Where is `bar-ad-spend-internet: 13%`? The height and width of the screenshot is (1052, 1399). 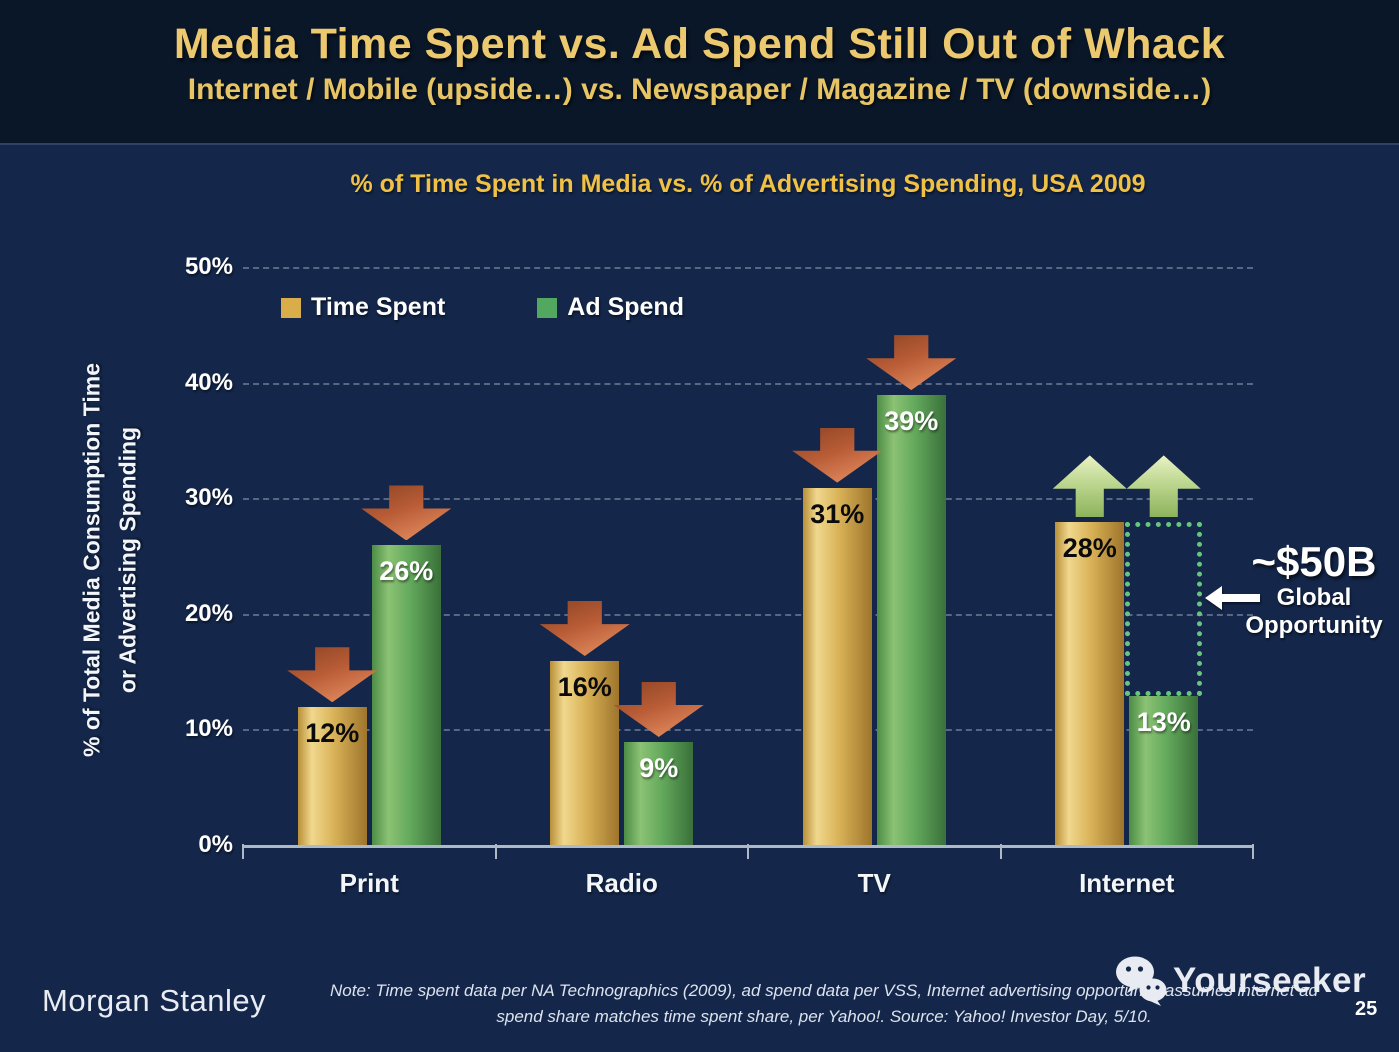
bar-ad-spend-internet: 13% is located at coordinates (1164, 770).